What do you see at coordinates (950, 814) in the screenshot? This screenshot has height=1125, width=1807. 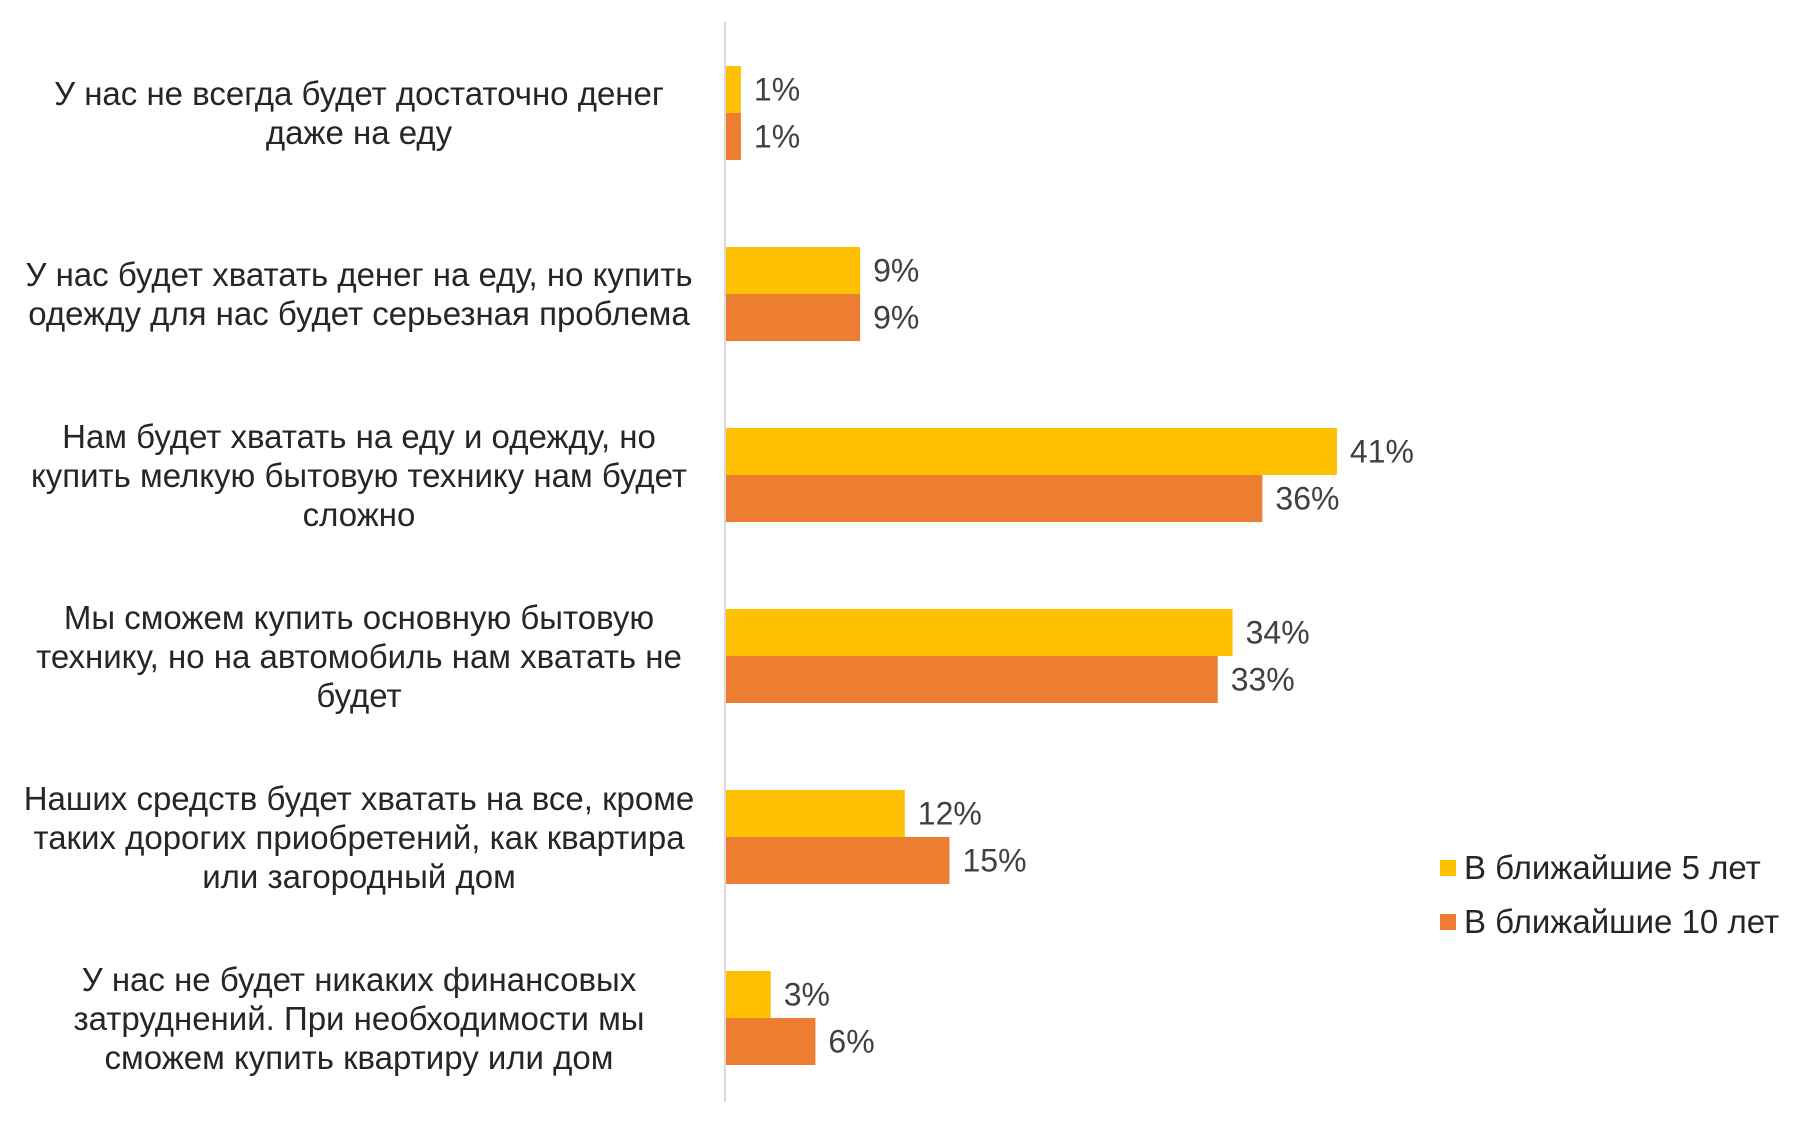 I see `data-label-5-years: 12%` at bounding box center [950, 814].